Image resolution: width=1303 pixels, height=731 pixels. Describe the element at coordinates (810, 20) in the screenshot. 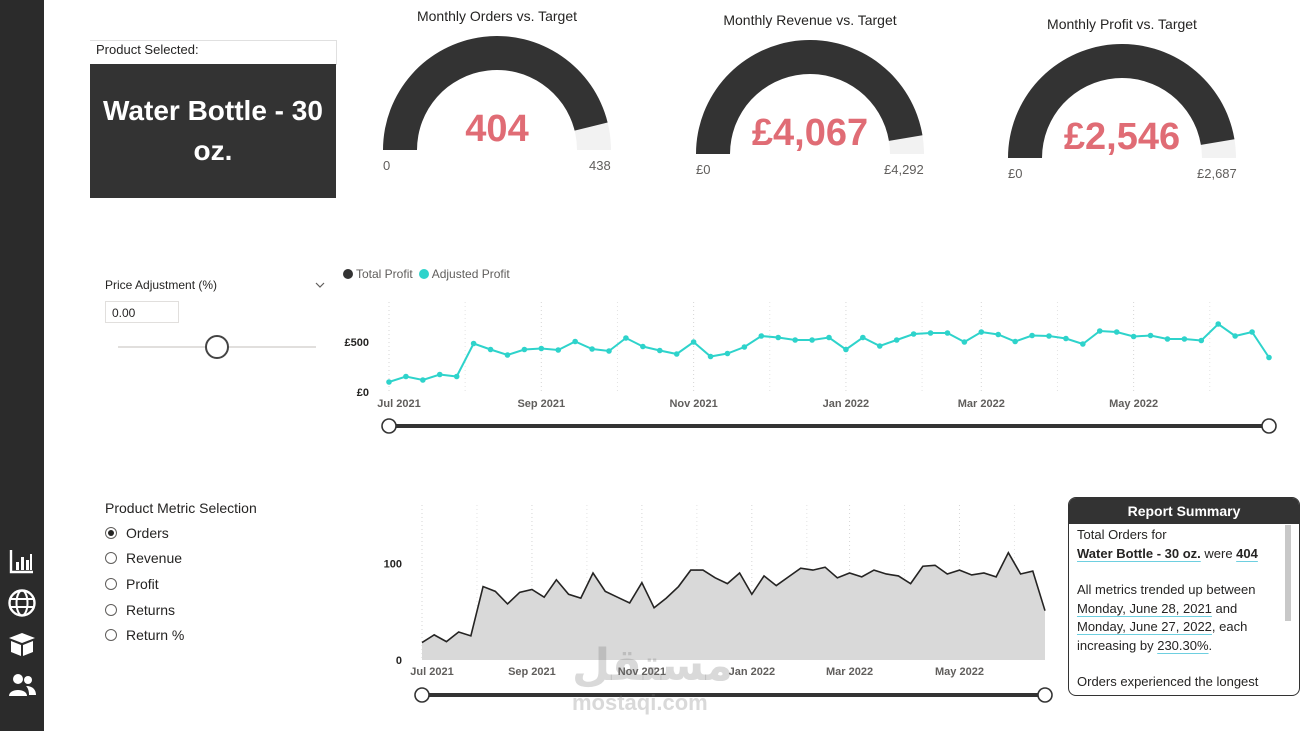

I see `gauge-title: Monthly Revenue vs. Target` at that location.